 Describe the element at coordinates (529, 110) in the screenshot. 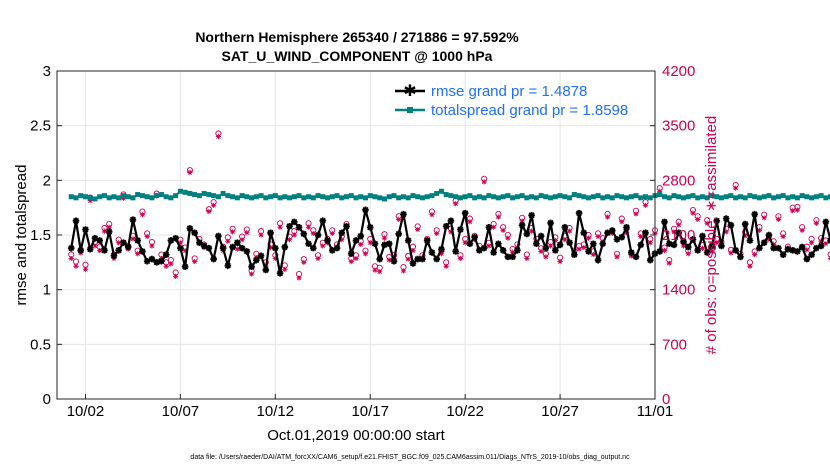

I see `legend-label-spread: totalspread grand pr = 1.8598` at that location.